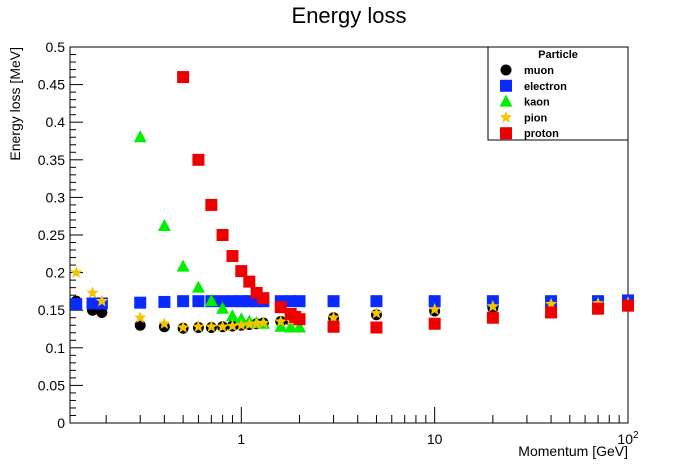  Describe the element at coordinates (506, 85) in the screenshot. I see `legend-marker-electron` at that location.